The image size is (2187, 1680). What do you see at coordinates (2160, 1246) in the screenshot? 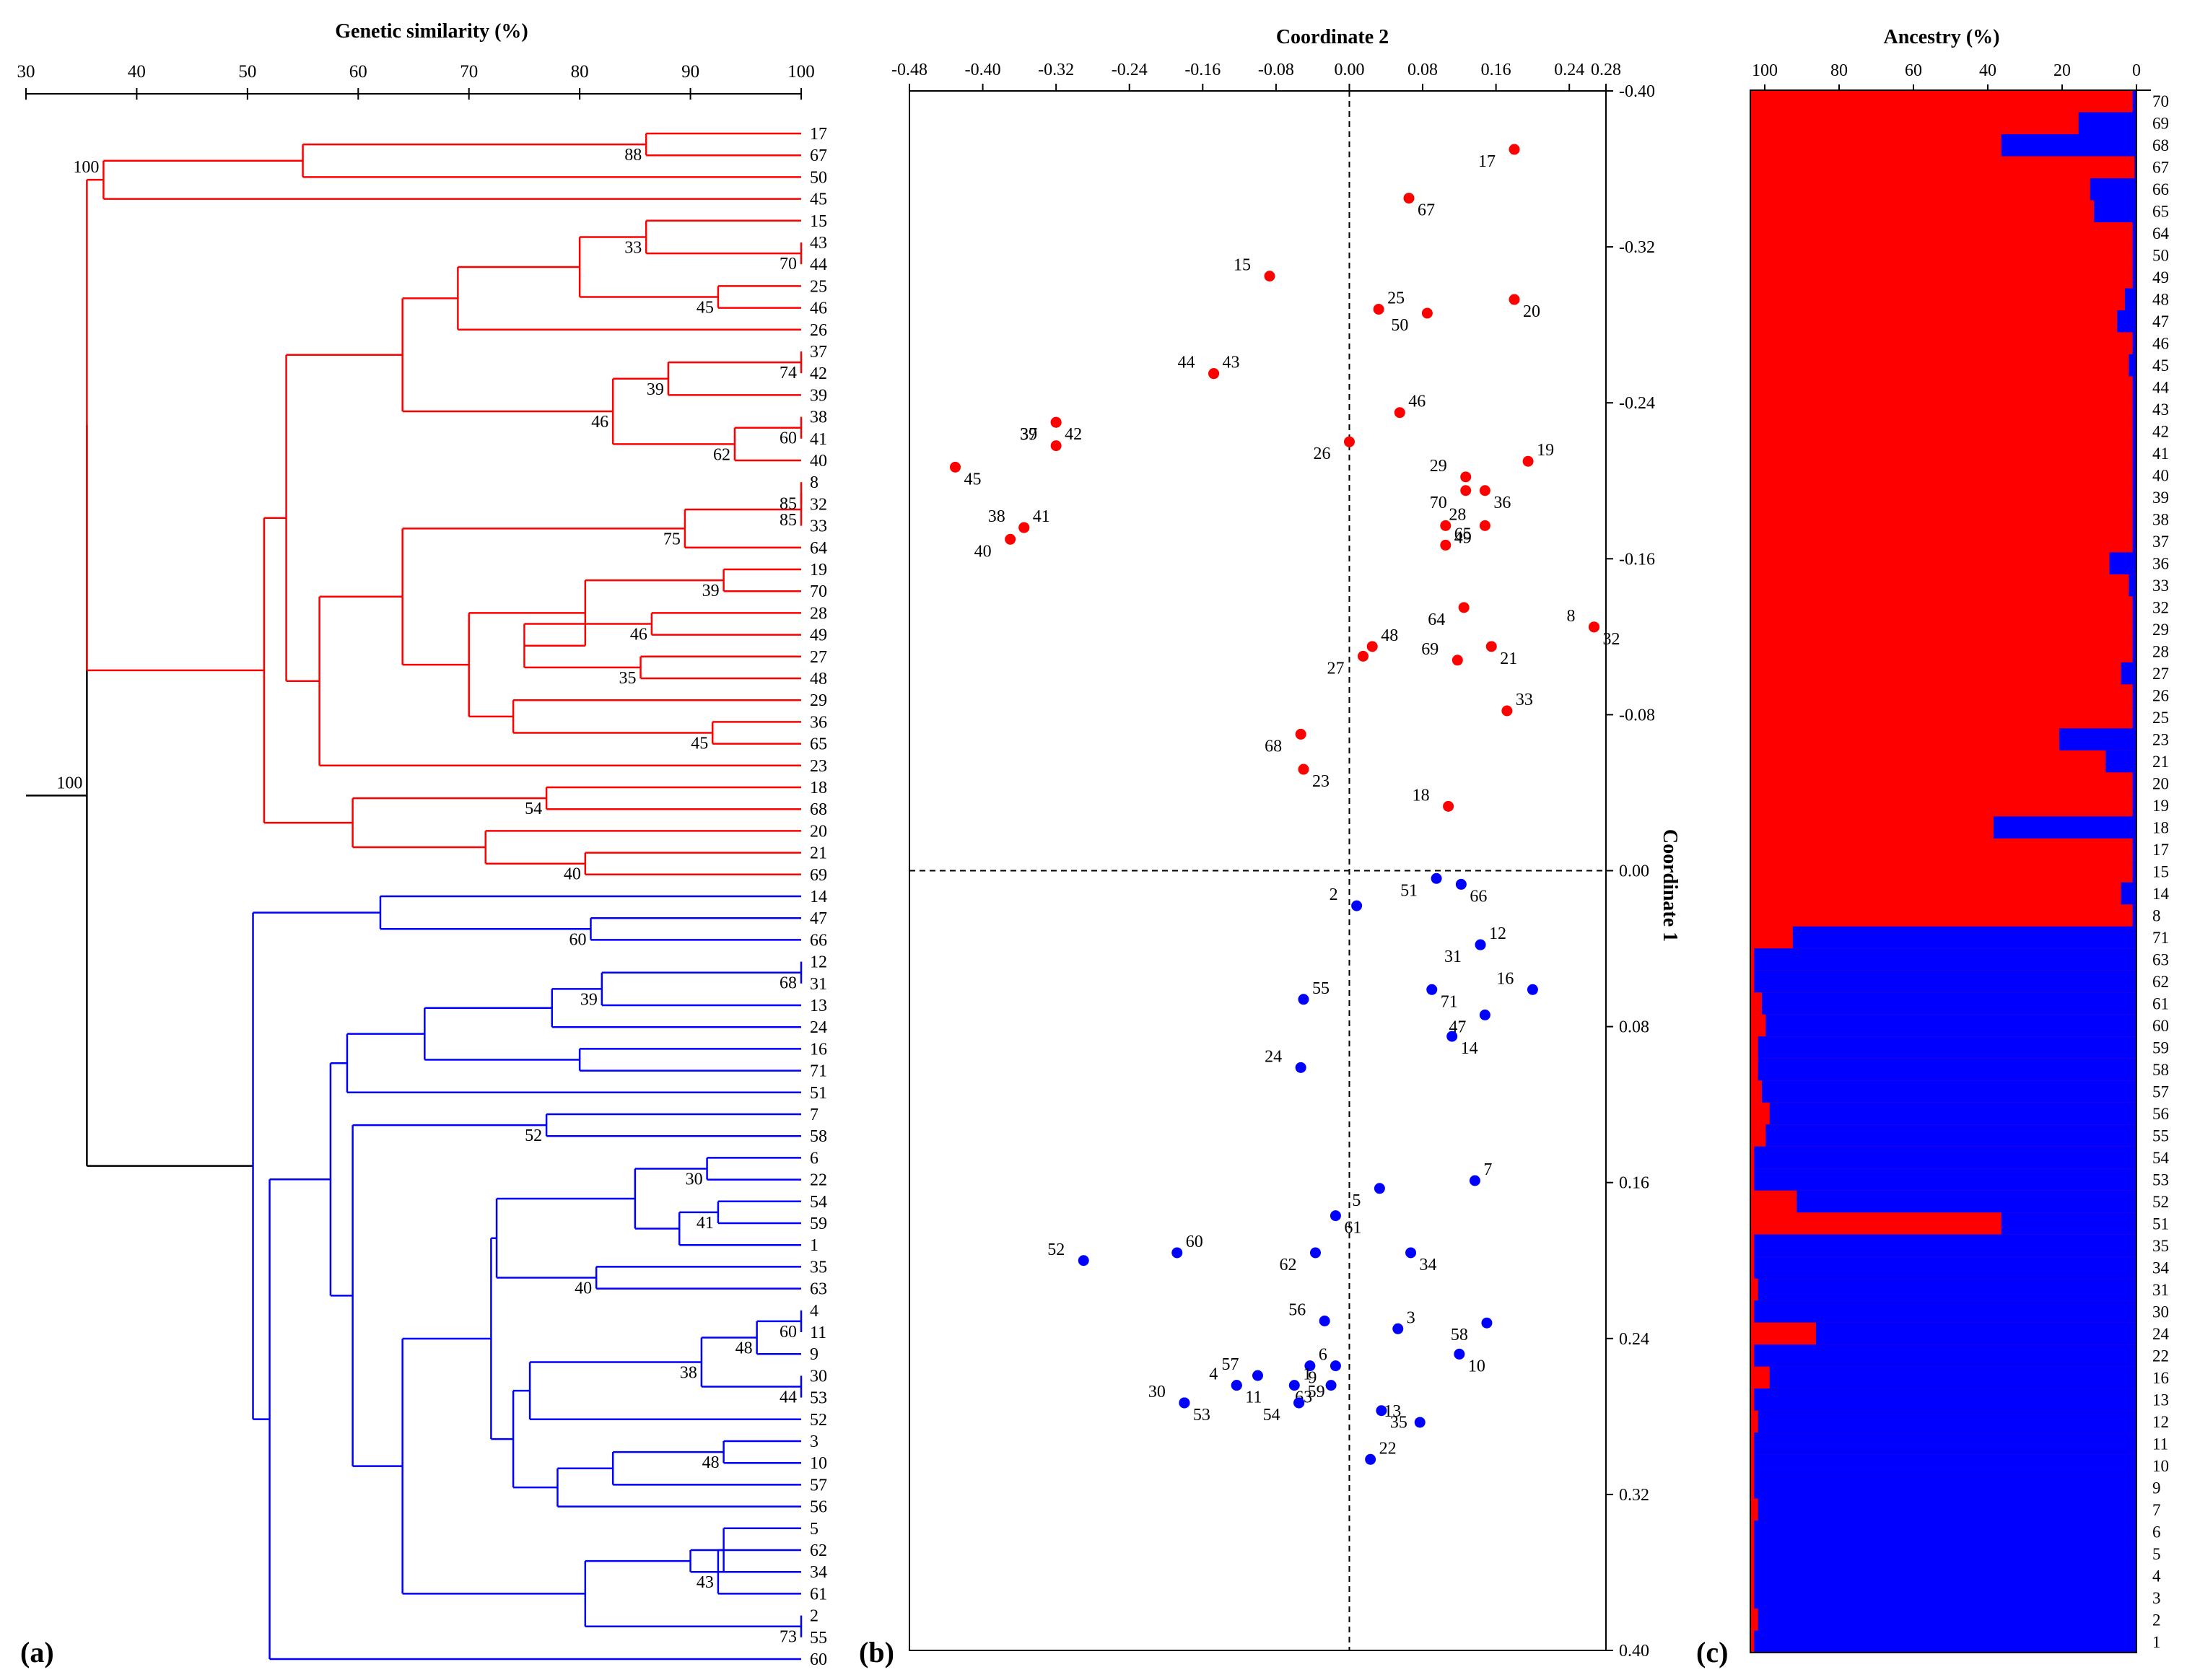
I see `ancestry-sample-label: 35` at bounding box center [2160, 1246].